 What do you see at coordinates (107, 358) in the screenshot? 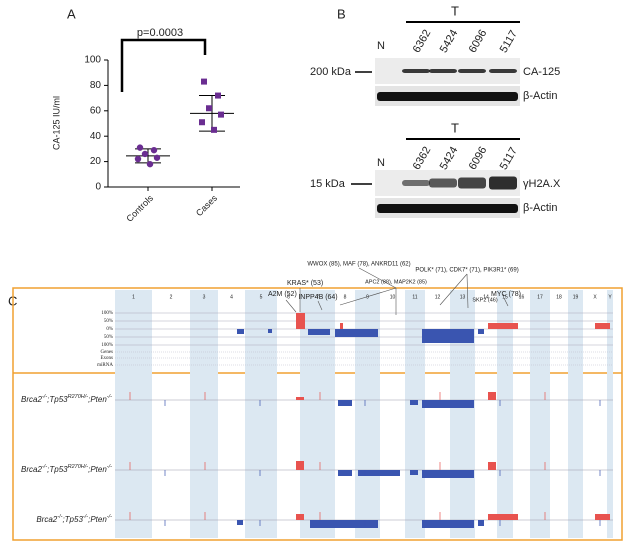
I see `track-label: Exons` at bounding box center [107, 358].